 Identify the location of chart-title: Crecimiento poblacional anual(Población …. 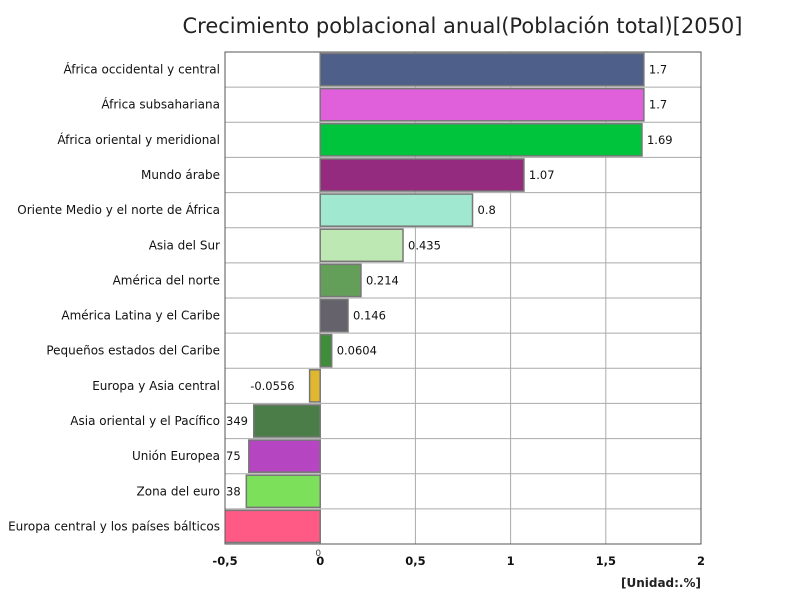
(462, 26).